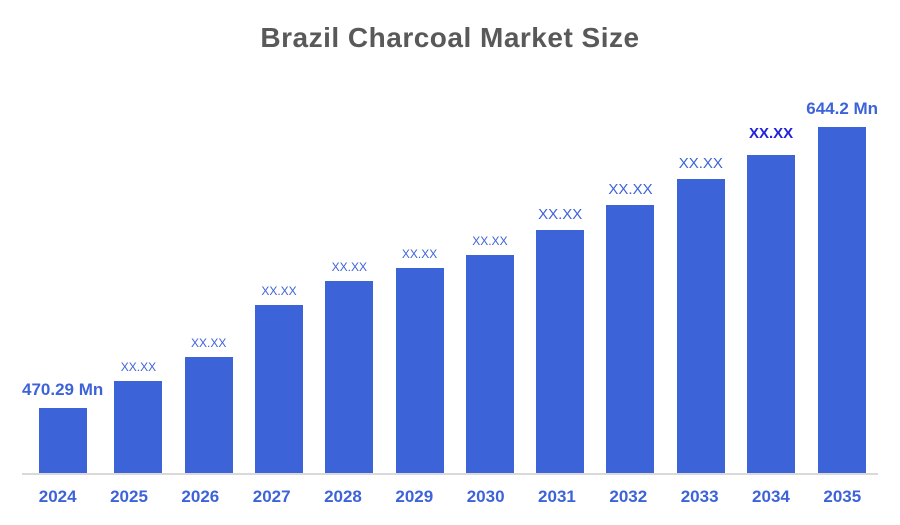 Image resolution: width=900 pixels, height=525 pixels. I want to click on x-axis-label: 2029, so click(414, 496).